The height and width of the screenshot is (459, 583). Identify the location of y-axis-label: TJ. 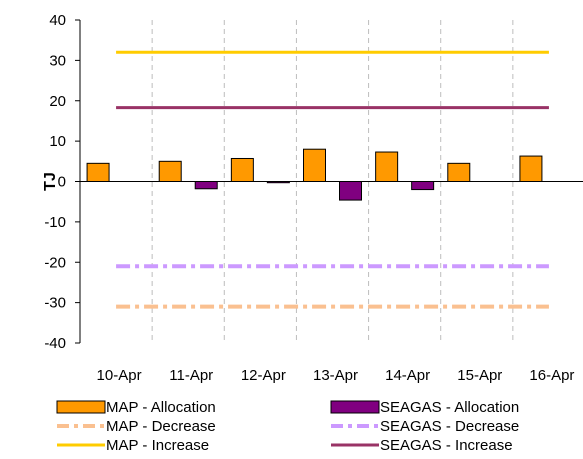
(50, 181).